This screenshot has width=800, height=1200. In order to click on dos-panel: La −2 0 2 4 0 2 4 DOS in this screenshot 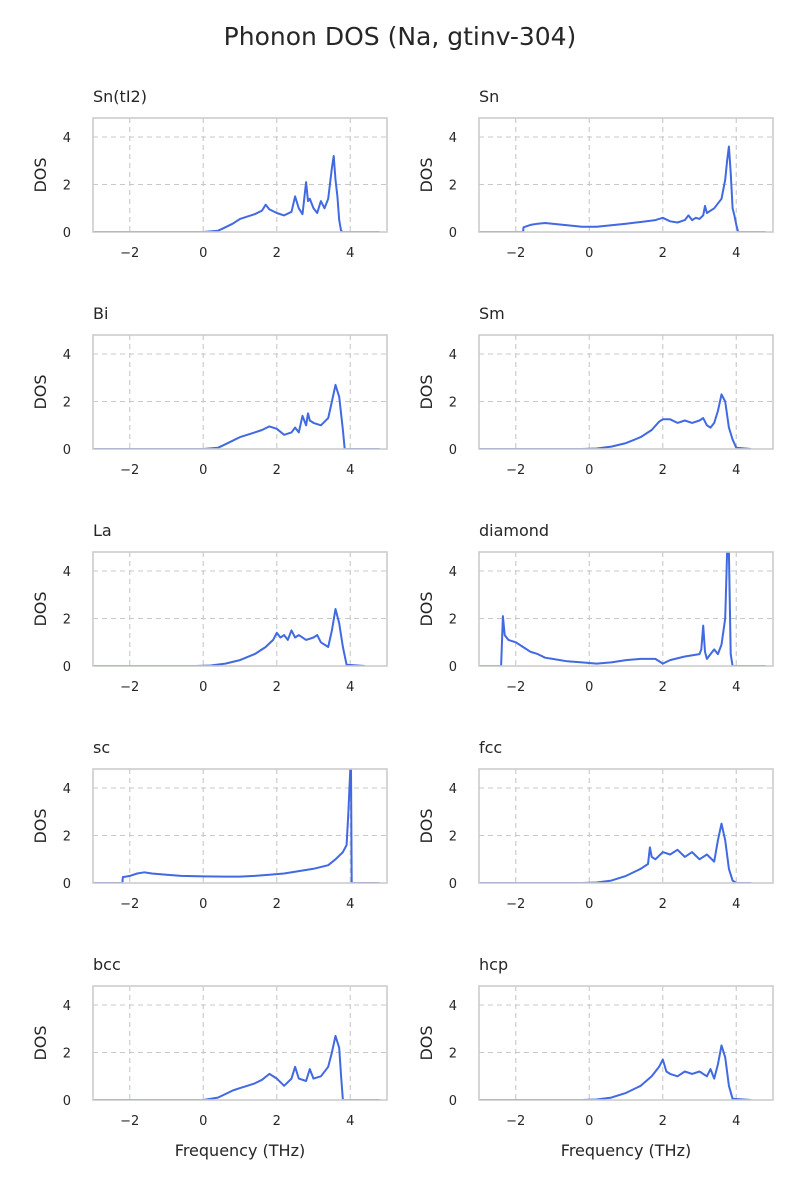, I will do `click(209, 608)`.